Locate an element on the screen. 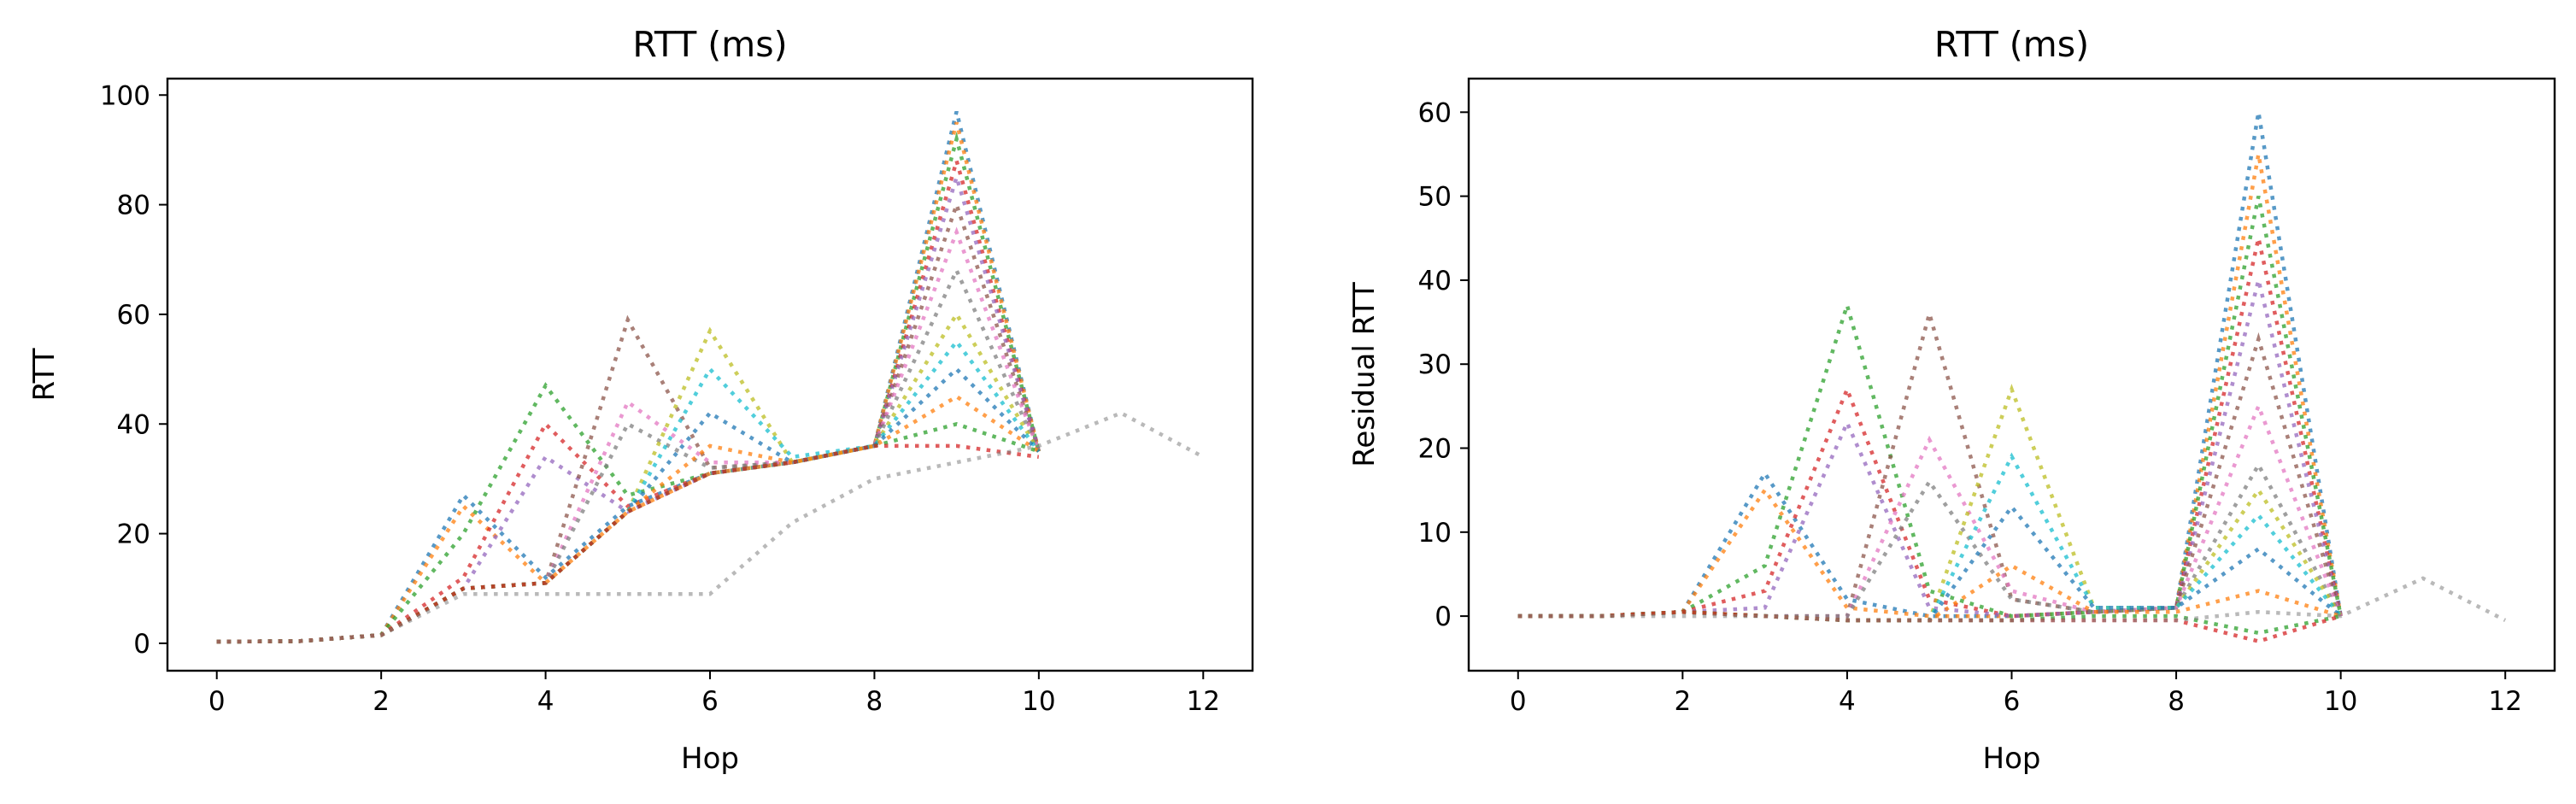 Image resolution: width=2576 pixels, height=804 pixels. y-tick-label: 50 is located at coordinates (1435, 197).